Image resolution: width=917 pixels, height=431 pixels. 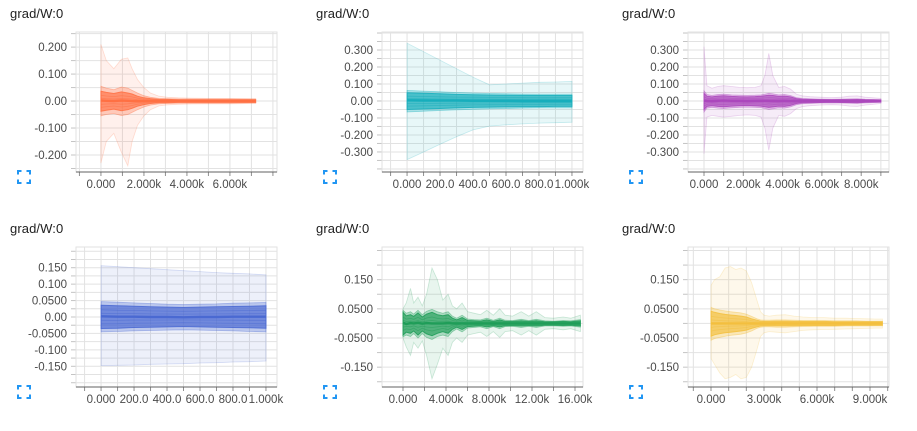 I want to click on svg-text: 9.000k, so click(x=870, y=400).